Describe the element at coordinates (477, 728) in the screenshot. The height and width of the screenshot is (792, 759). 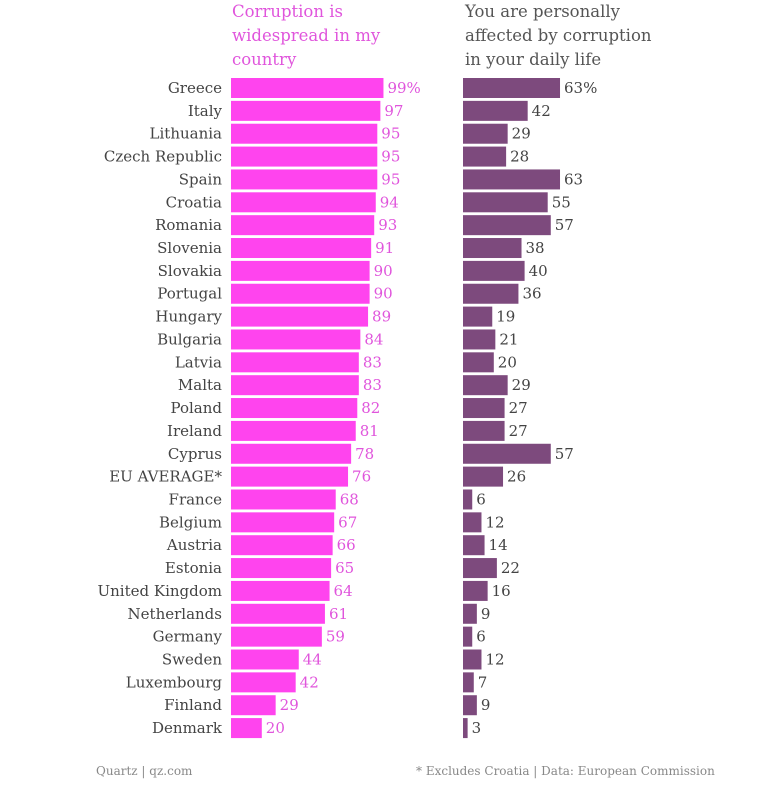
I see `value-label: 3` at that location.